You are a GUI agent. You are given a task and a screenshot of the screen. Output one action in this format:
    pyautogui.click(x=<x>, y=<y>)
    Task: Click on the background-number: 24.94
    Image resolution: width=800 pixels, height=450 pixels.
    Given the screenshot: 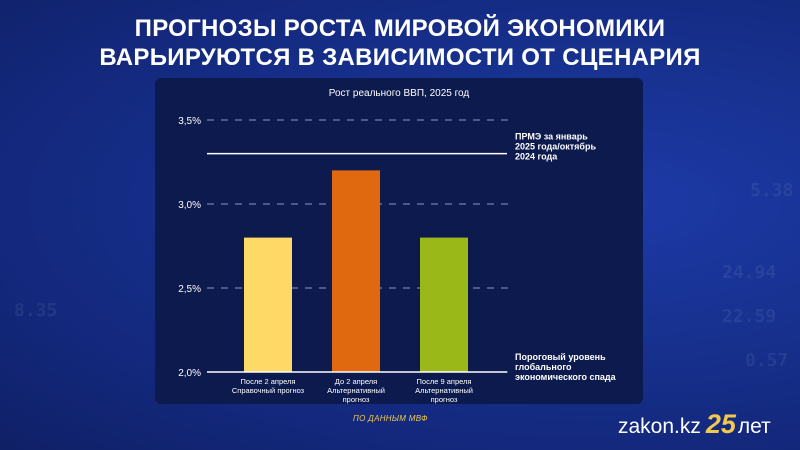 What is the action you would take?
    pyautogui.click(x=749, y=272)
    